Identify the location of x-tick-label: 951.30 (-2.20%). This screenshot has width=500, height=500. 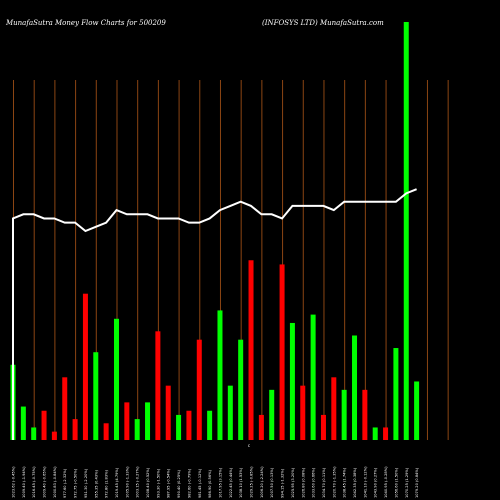
(86, 483).